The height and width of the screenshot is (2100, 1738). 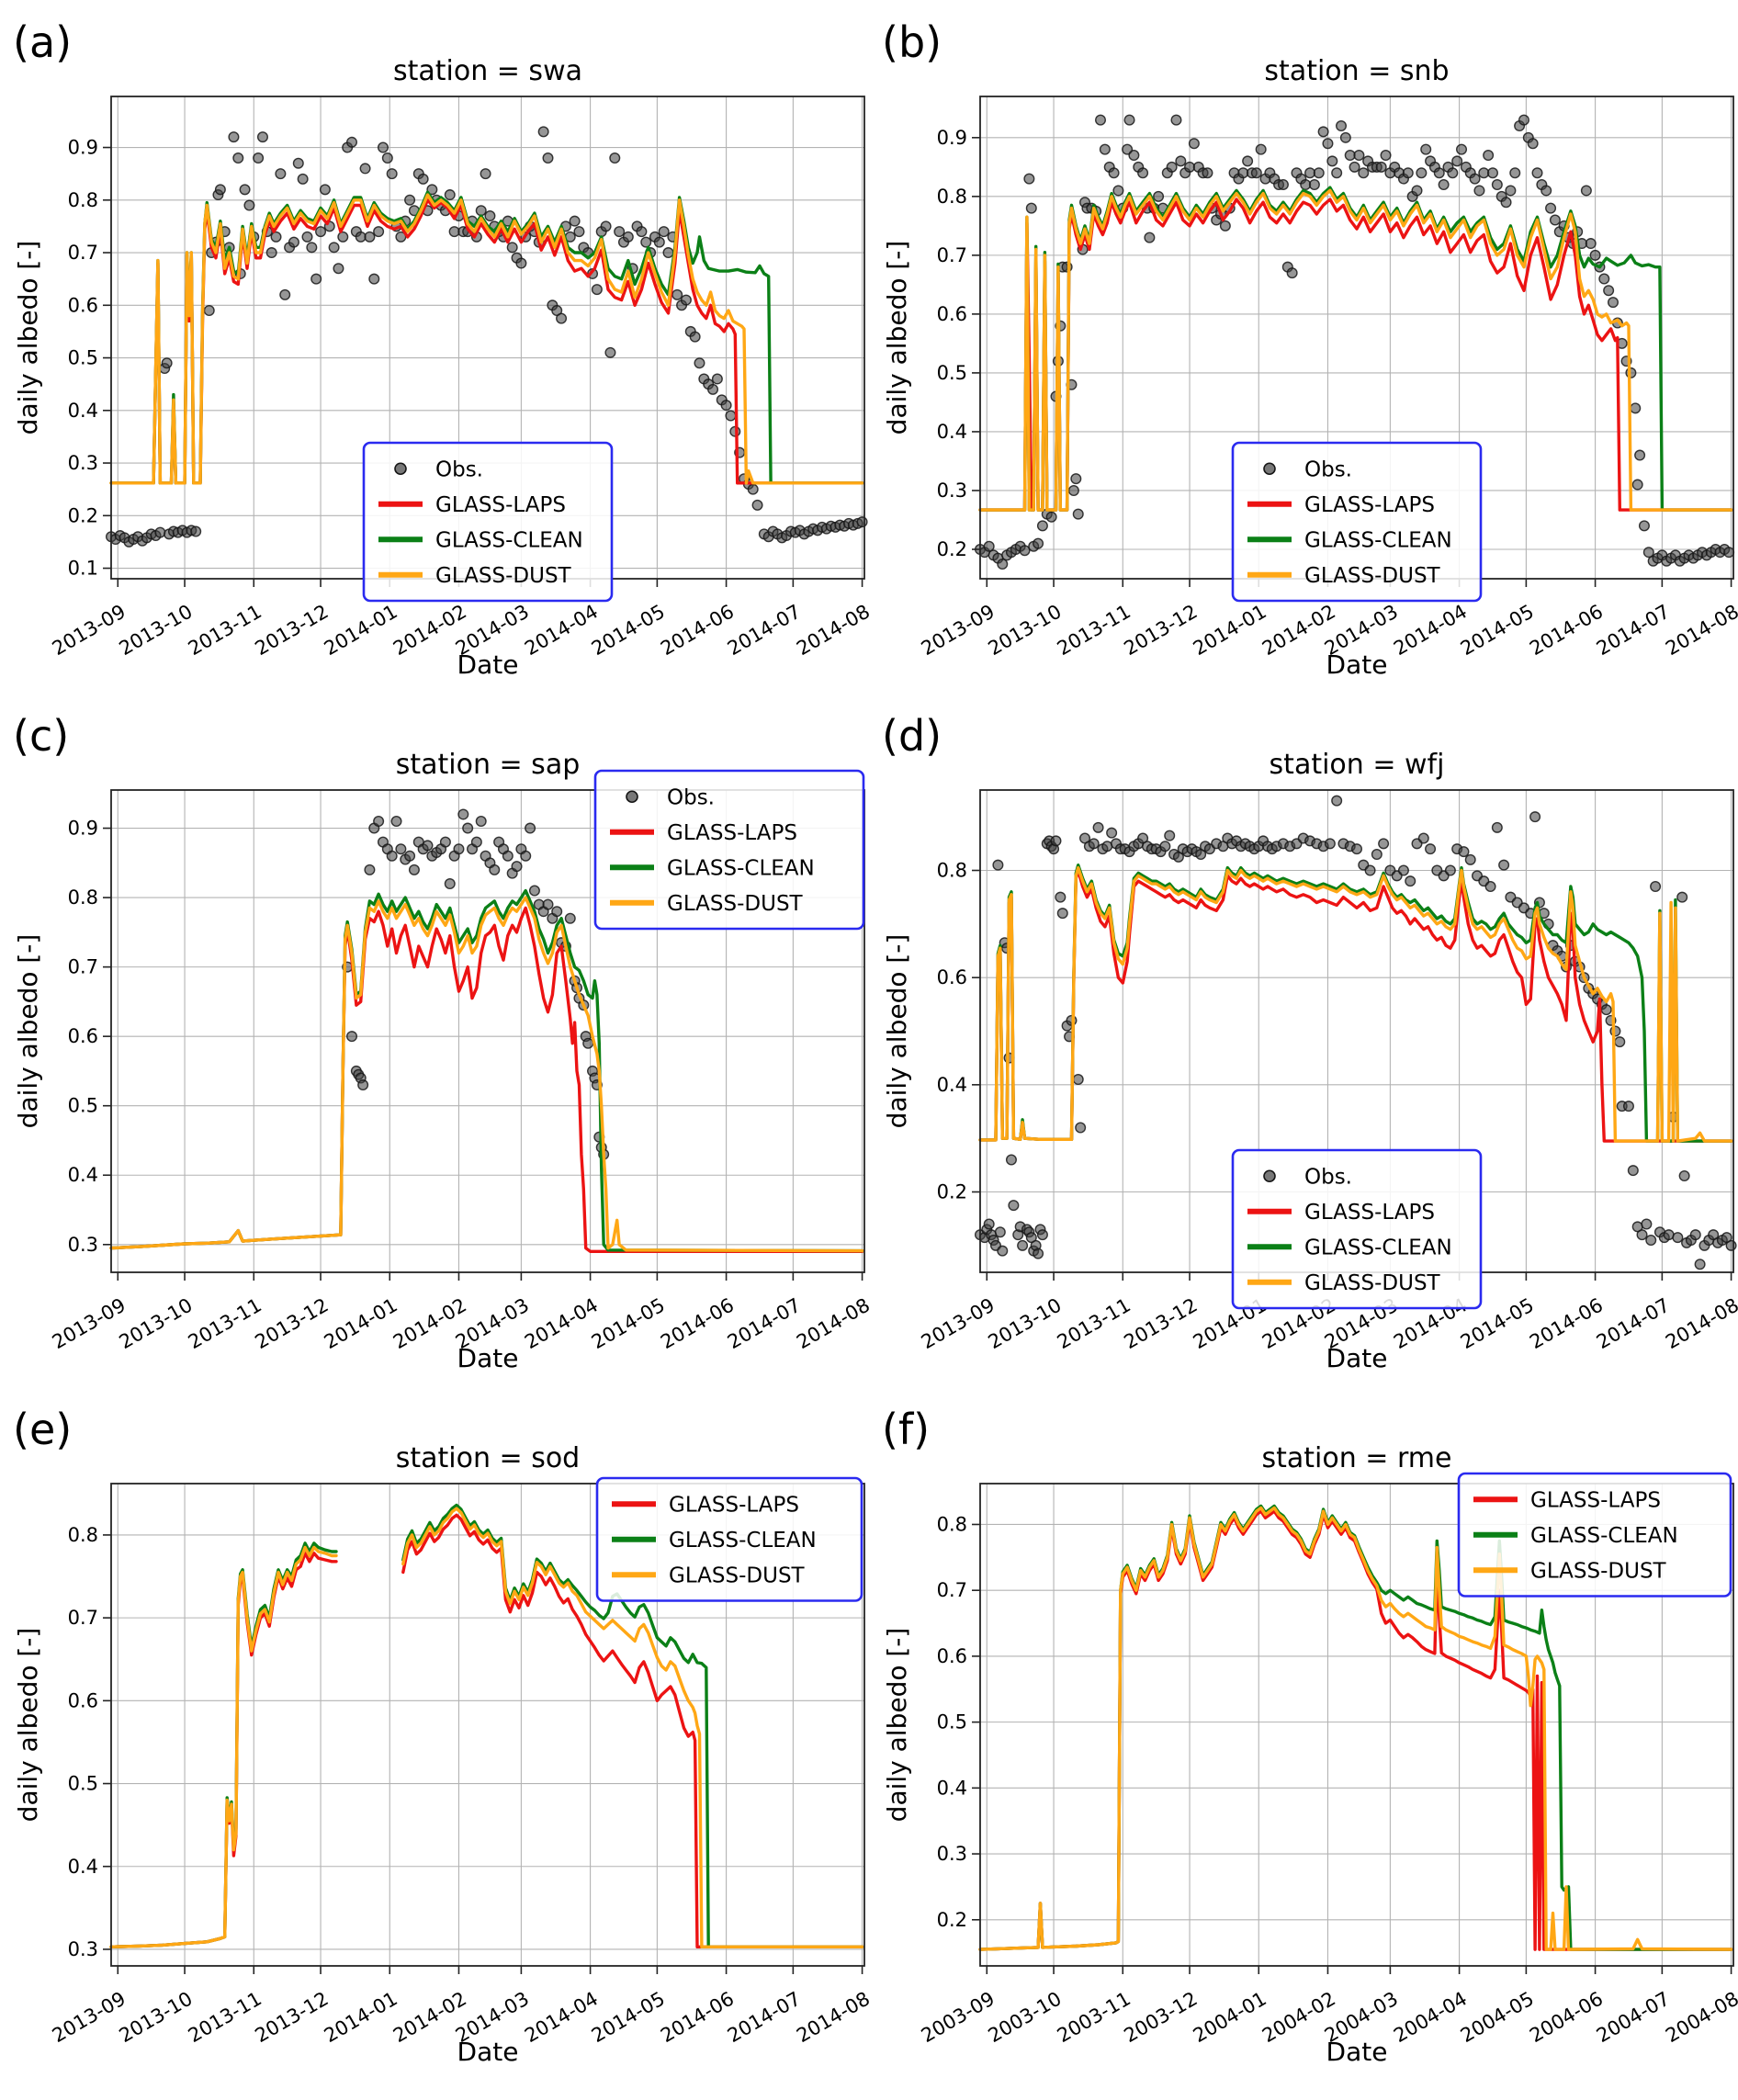 What do you see at coordinates (83, 1037) in the screenshot?
I see `y-tick-labels: 0.3 0.4 0.5 0.6 0.7 0.8 0.9` at bounding box center [83, 1037].